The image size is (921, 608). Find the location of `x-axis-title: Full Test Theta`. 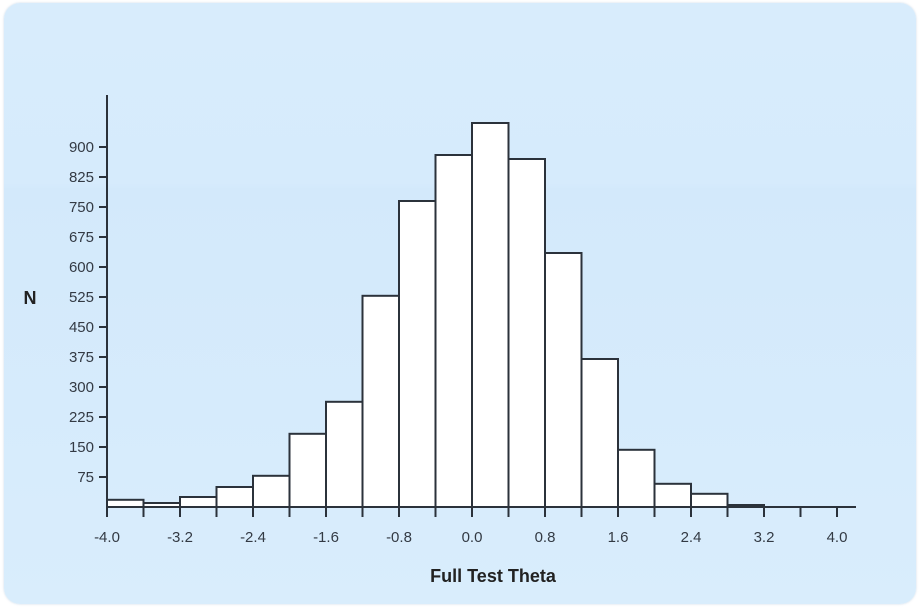

x-axis-title: Full Test Theta is located at coordinates (493, 576).